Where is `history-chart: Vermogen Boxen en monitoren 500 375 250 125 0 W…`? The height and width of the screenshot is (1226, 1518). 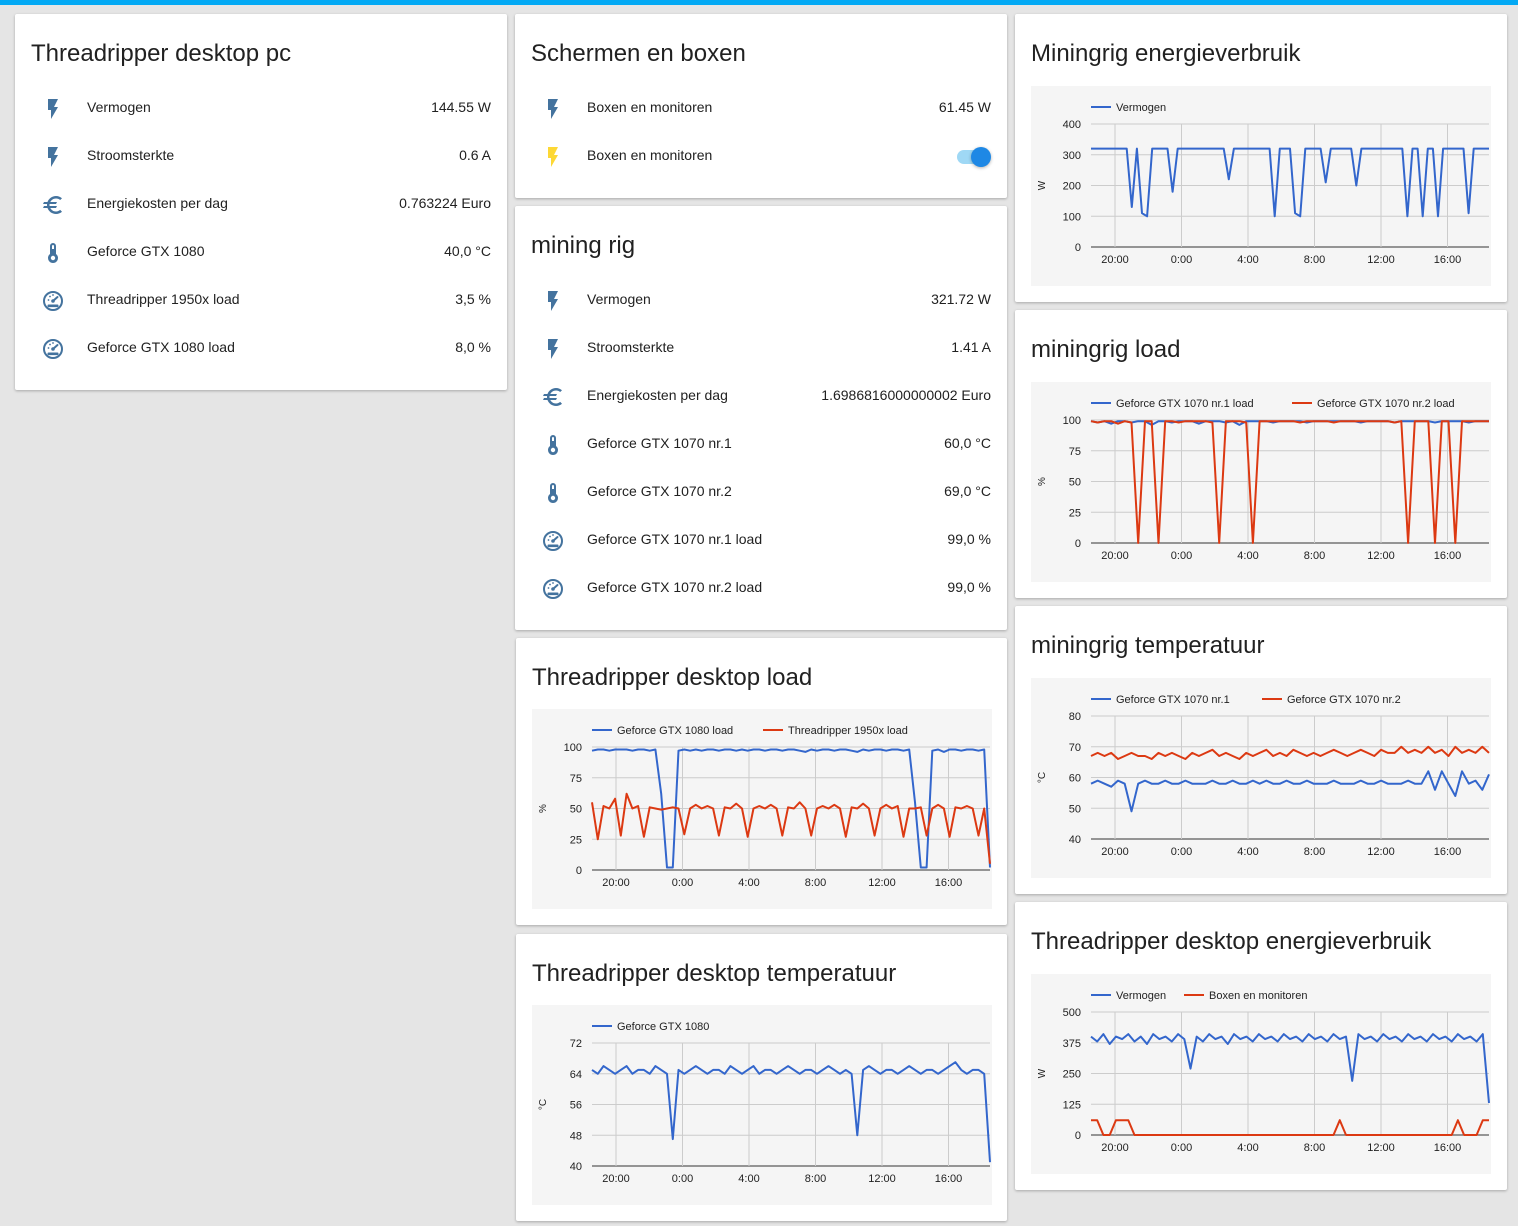
history-chart: Vermogen Boxen en monitoren 500 375 250 125 0 W… is located at coordinates (1261, 1074).